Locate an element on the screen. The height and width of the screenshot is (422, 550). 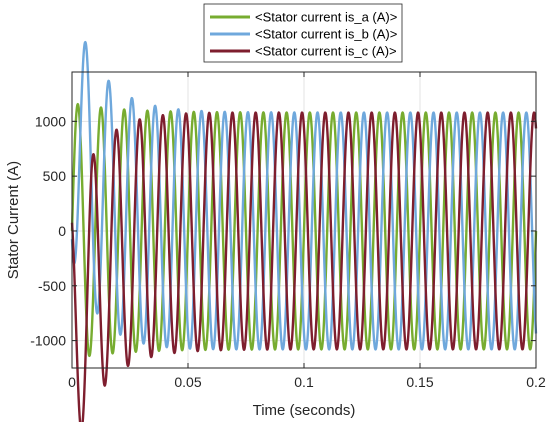
x-tick-label: 0.2 is located at coordinates (536, 382).